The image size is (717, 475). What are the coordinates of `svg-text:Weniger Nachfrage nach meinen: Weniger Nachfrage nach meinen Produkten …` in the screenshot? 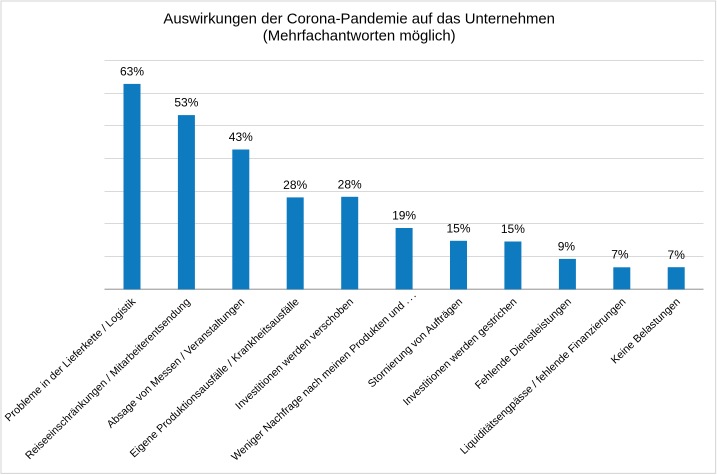 It's located at (323, 376).